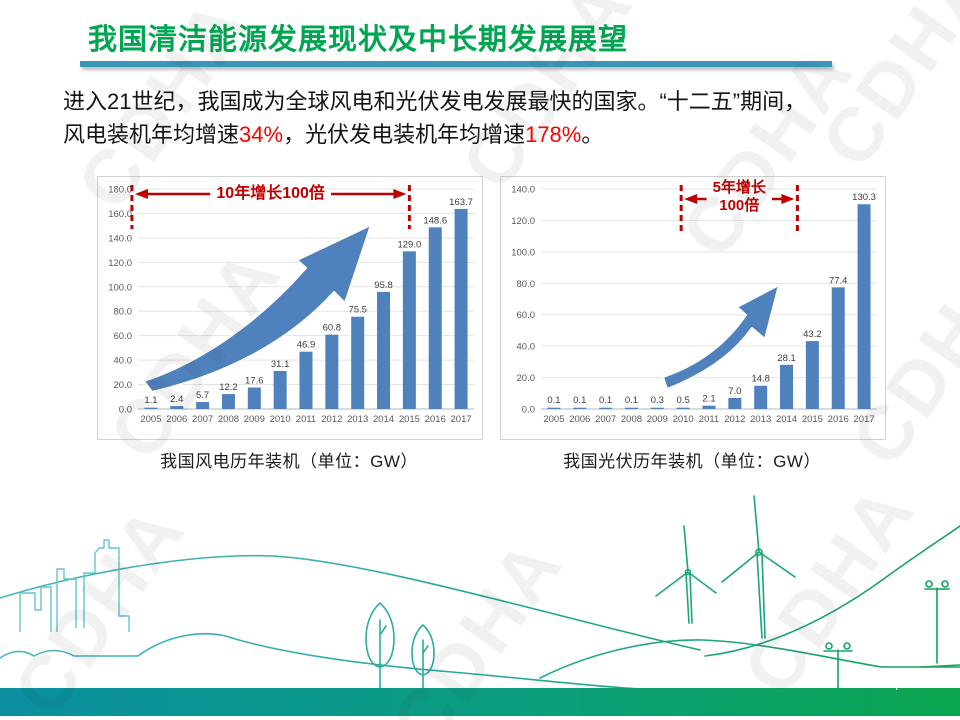 Image resolution: width=960 pixels, height=720 pixels. What do you see at coordinates (480, 702) in the screenshot?
I see `footer-bar` at bounding box center [480, 702].